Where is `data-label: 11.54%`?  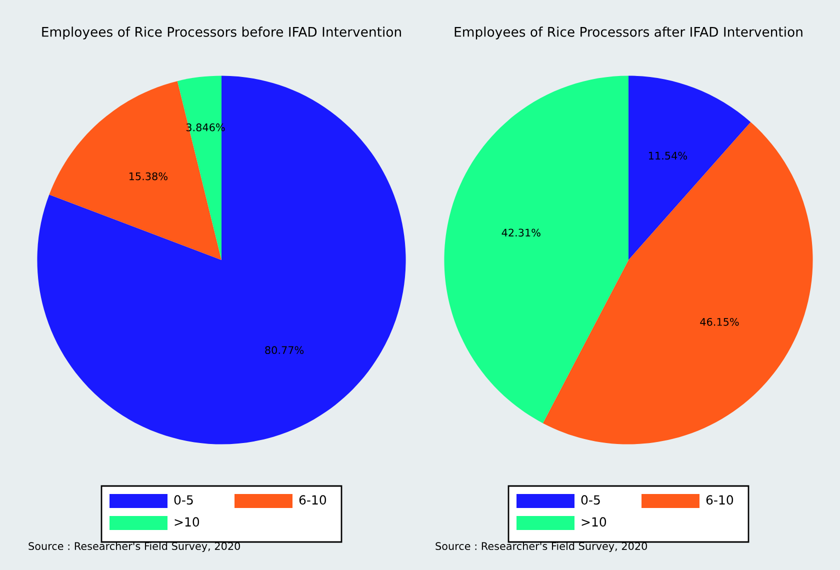 data-label: 11.54% is located at coordinates (668, 156).